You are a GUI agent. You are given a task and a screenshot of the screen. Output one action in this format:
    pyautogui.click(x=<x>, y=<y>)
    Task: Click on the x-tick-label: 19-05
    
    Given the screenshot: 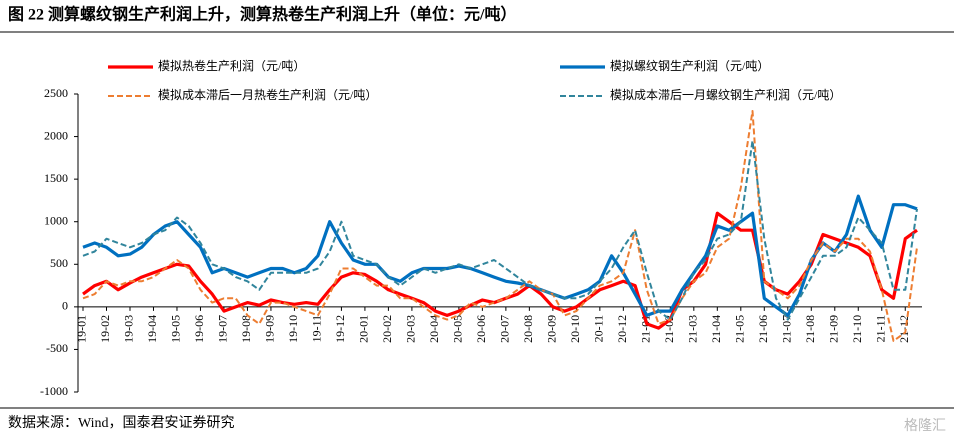 What is the action you would take?
    pyautogui.click(x=176, y=329)
    